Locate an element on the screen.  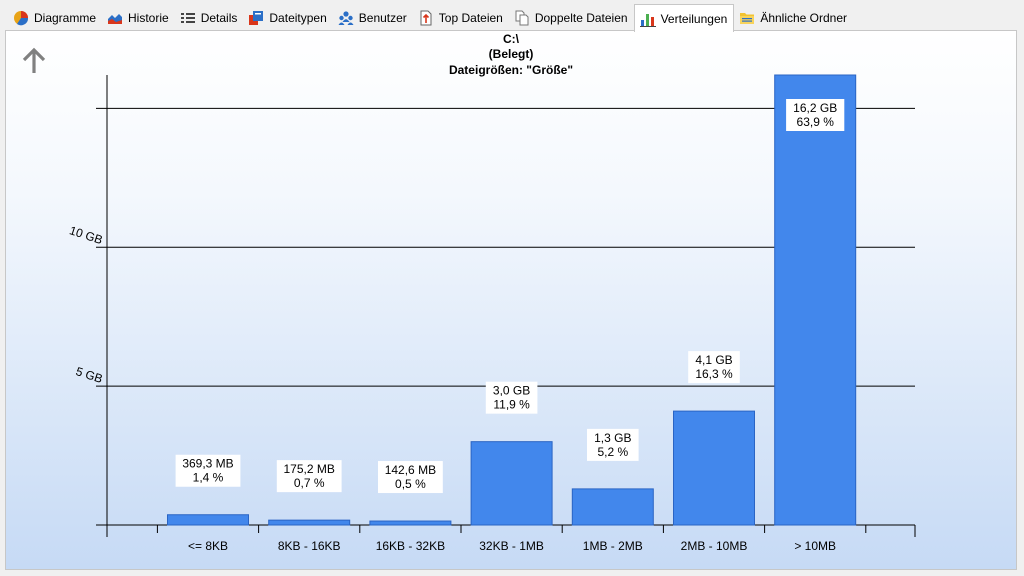
data-label-value: 16,2 GB is located at coordinates (815, 108).